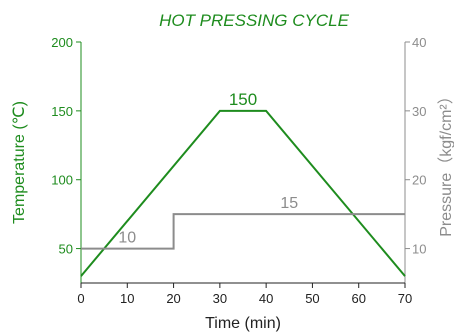  Describe the element at coordinates (405, 298) in the screenshot. I see `x-tick-label: 70` at that location.